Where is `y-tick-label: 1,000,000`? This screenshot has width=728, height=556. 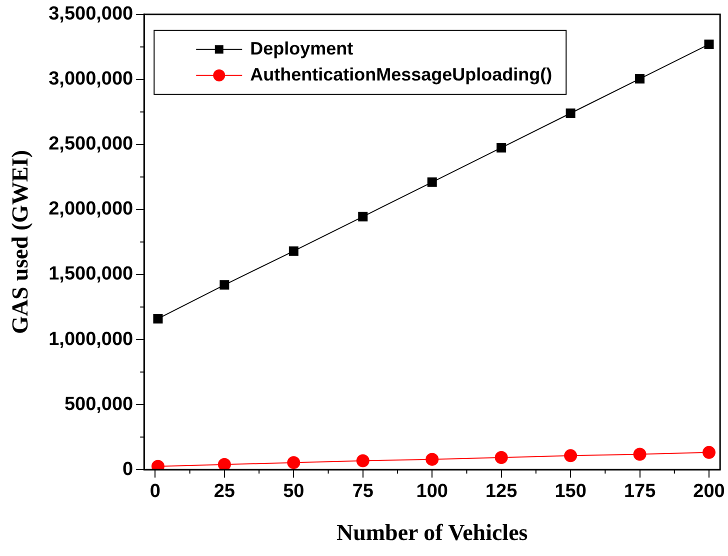
y-tick-label: 1,000,000 is located at coordinates (91, 339).